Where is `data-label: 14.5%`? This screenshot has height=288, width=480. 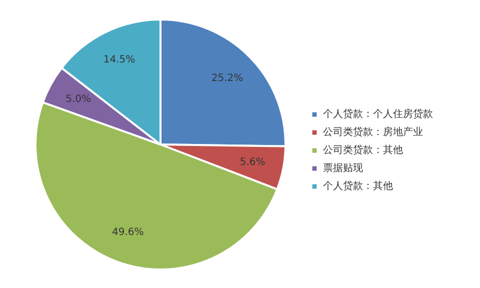 data-label: 14.5% is located at coordinates (119, 60).